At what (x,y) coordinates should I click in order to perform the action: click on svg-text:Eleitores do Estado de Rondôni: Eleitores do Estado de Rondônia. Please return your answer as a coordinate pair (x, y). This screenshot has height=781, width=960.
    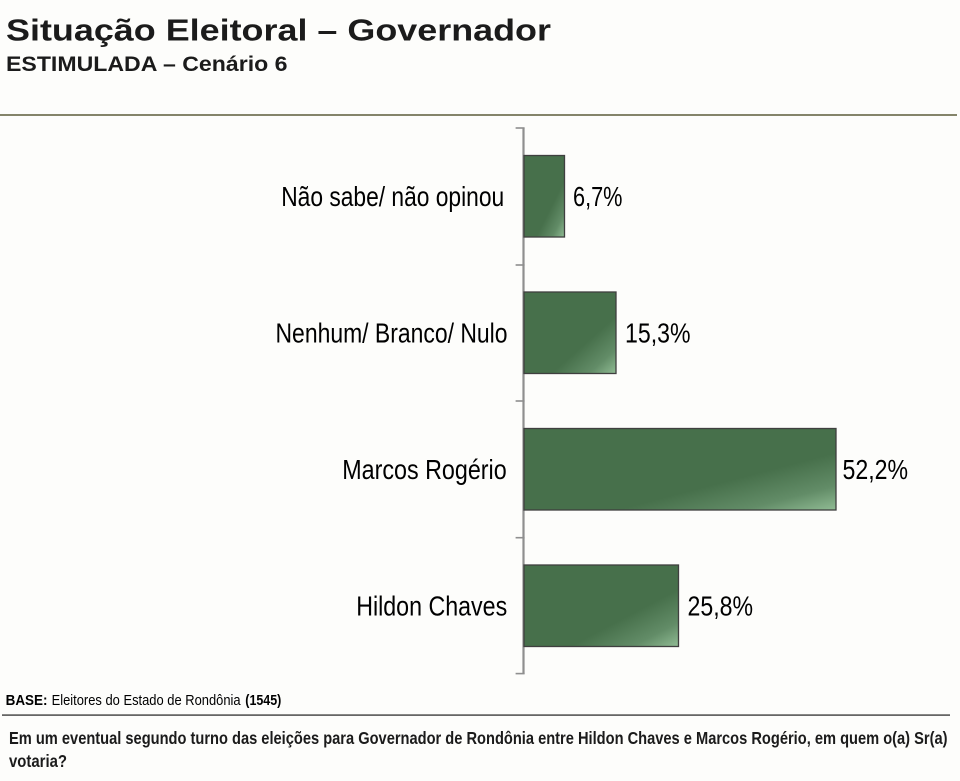
    Looking at the image, I should click on (147, 701).